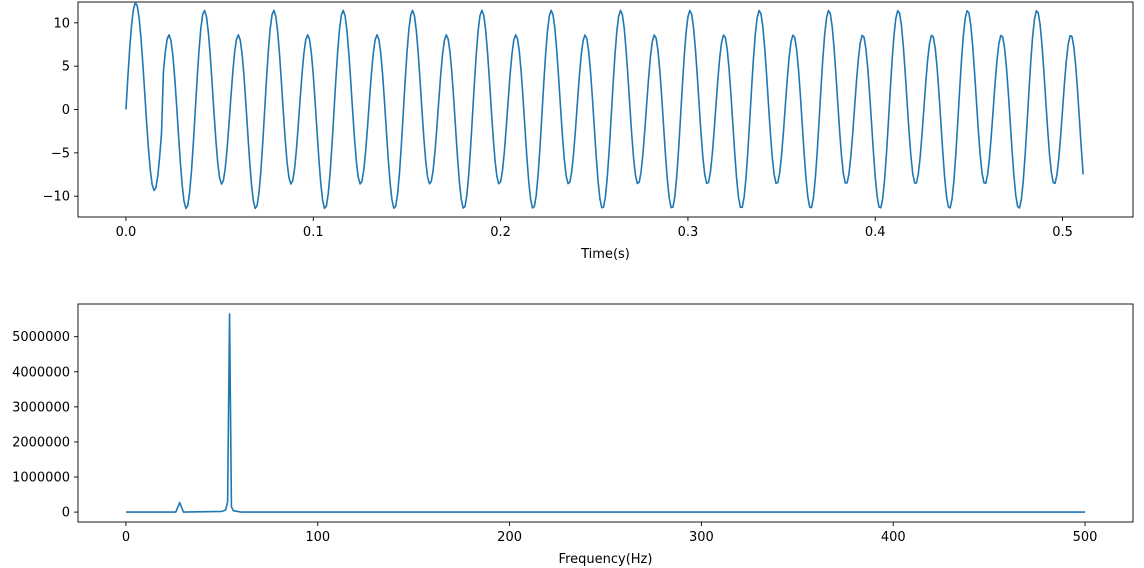 Image resolution: width=1144 pixels, height=568 pixels. What do you see at coordinates (594, 228) in the screenshot?
I see `time-chart-x-ticks: 0.0 0.1 0.2 0.3 0.4 0.5` at bounding box center [594, 228].